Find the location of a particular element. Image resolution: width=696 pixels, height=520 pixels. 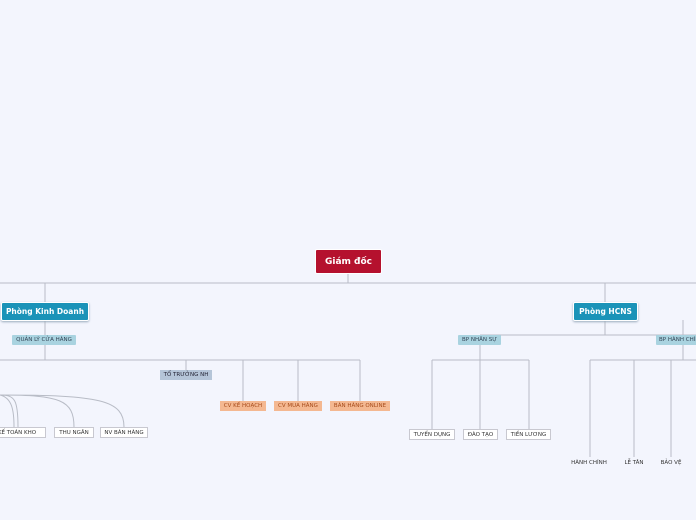

leaf-node: KẾ TOÁN KHO is located at coordinates (23, 432).